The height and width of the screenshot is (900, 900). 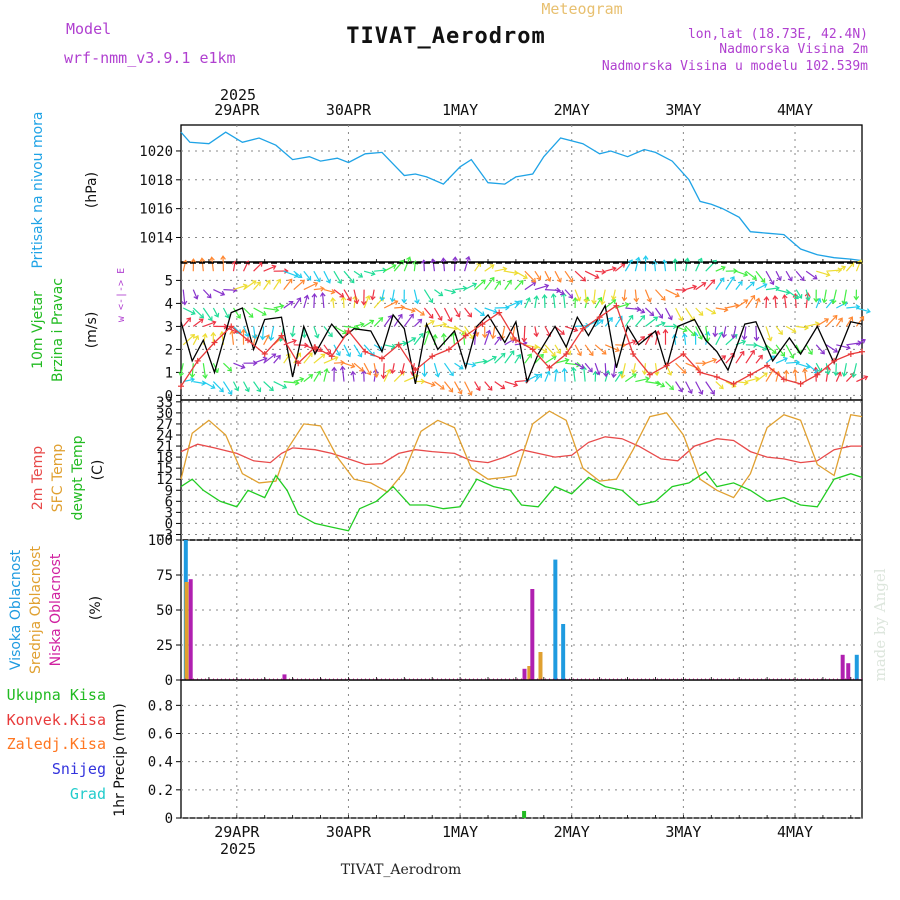 I want to click on cloud-bar, so click(x=563, y=652).